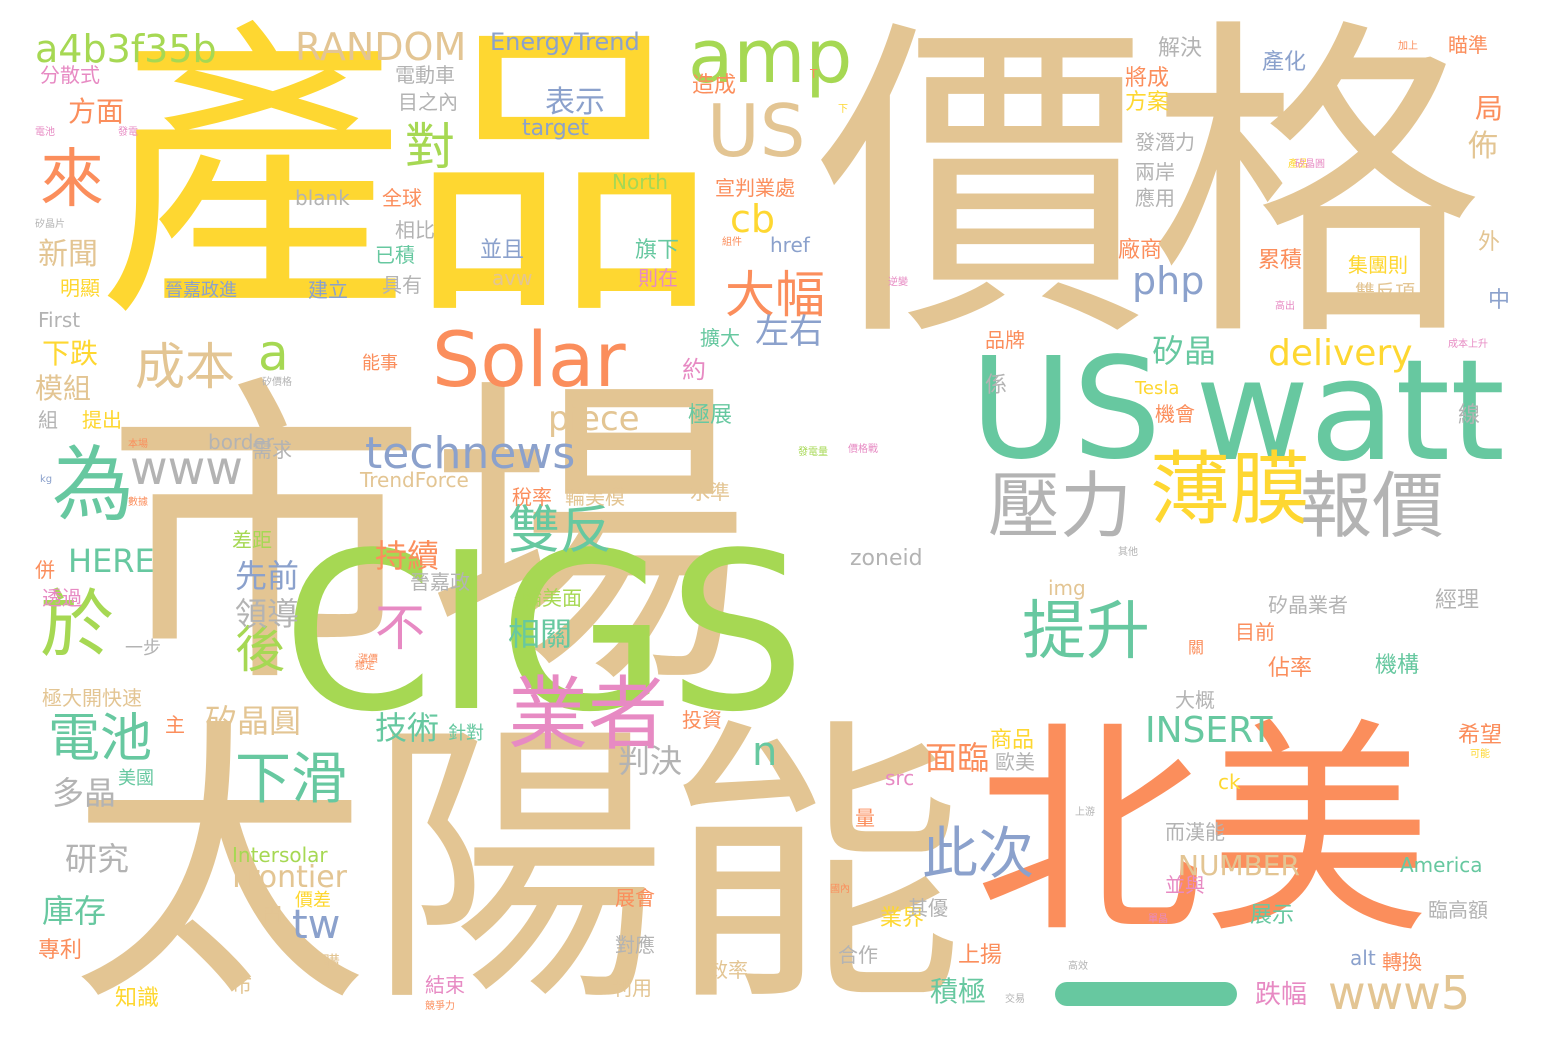  Describe the element at coordinates (128, 132) in the screenshot. I see `word-fadian: 發電` at that location.